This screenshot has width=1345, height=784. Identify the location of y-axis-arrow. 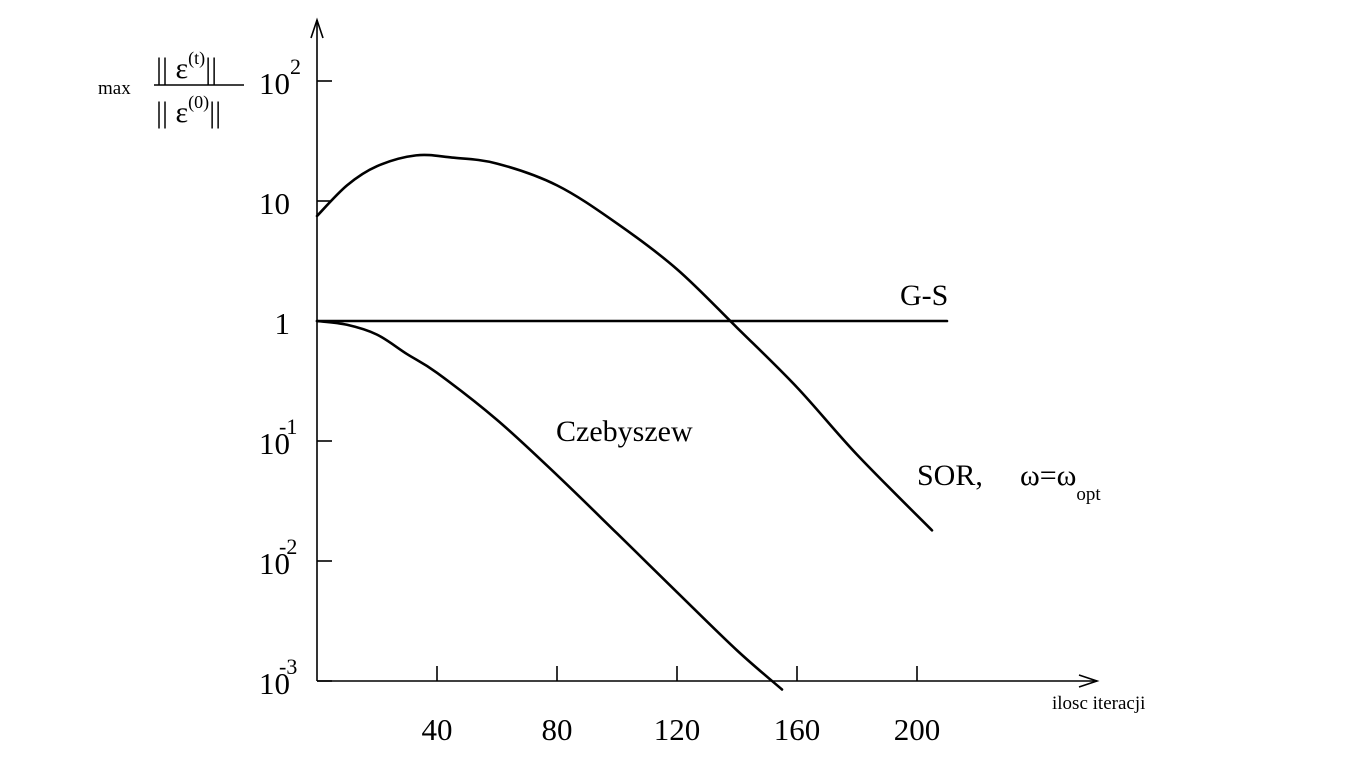
(317, 28).